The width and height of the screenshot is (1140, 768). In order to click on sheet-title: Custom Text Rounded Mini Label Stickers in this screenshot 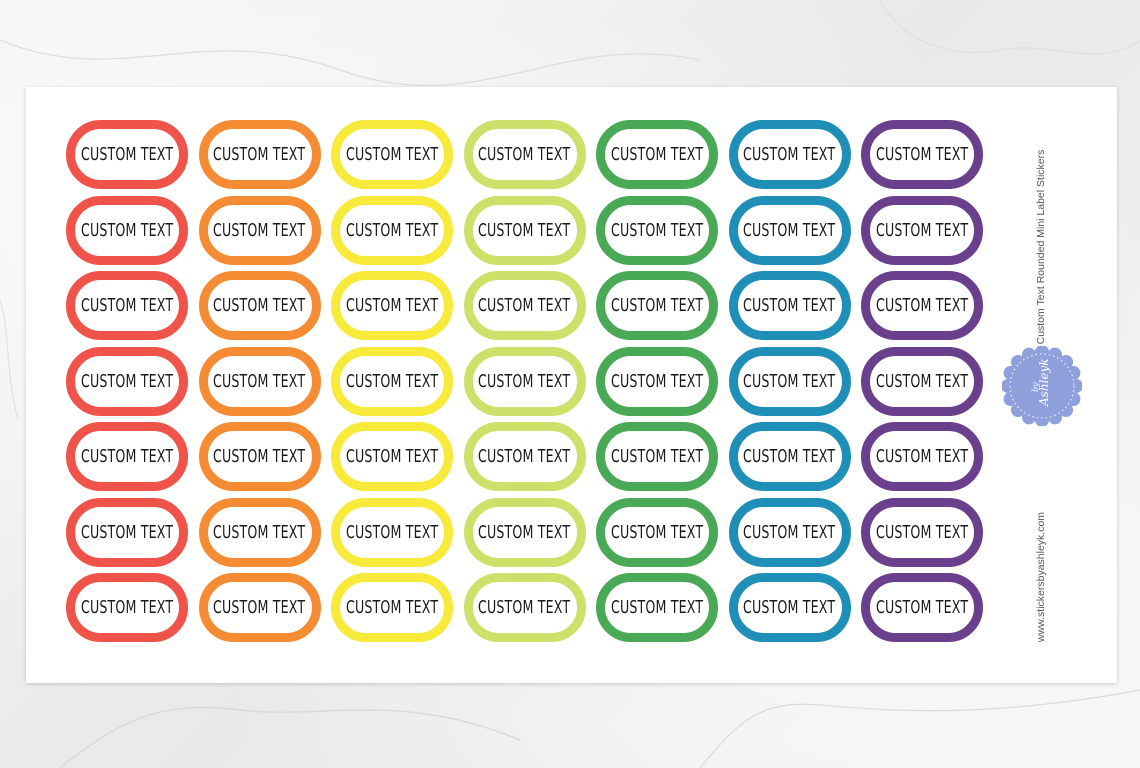, I will do `click(1041, 247)`.